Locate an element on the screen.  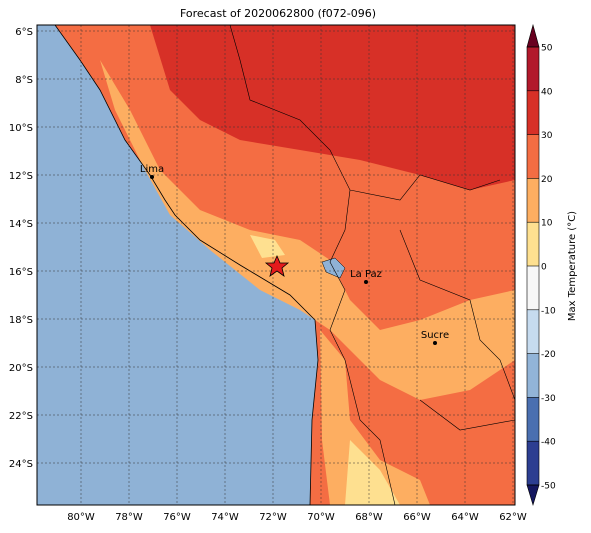
title: Forecast of 2020062800 (f072-096) is located at coordinates (278, 13).